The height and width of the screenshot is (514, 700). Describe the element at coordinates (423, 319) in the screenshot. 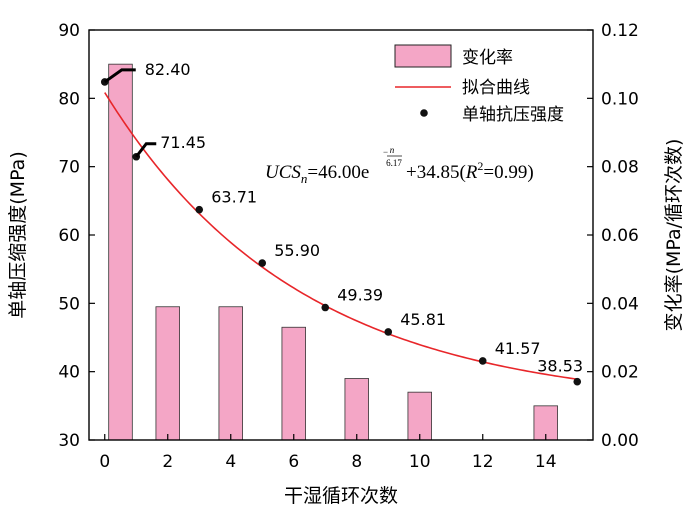

I see `point-value-label: 45.81` at that location.